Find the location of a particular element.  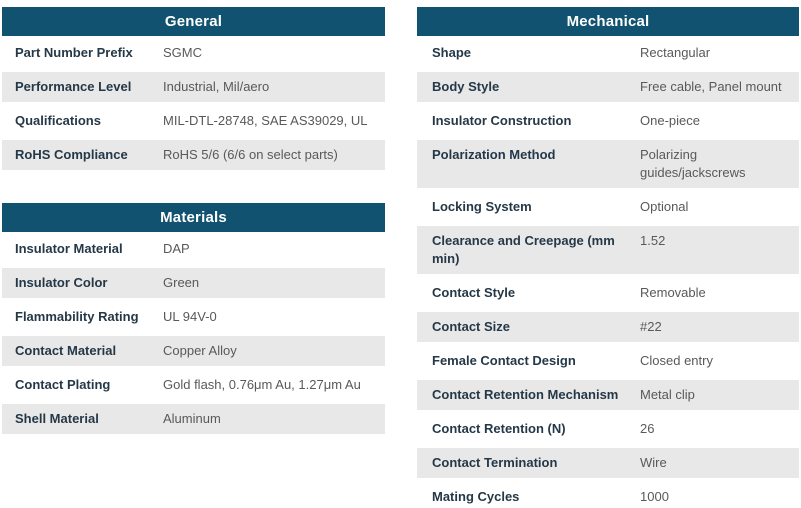

spec-label: RoHS Compliance is located at coordinates (71, 154).